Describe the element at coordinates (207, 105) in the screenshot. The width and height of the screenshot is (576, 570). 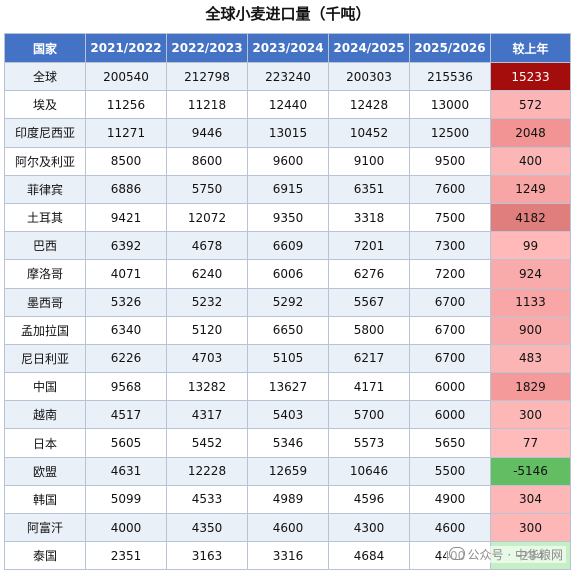
I see `value-cell: 11218` at that location.